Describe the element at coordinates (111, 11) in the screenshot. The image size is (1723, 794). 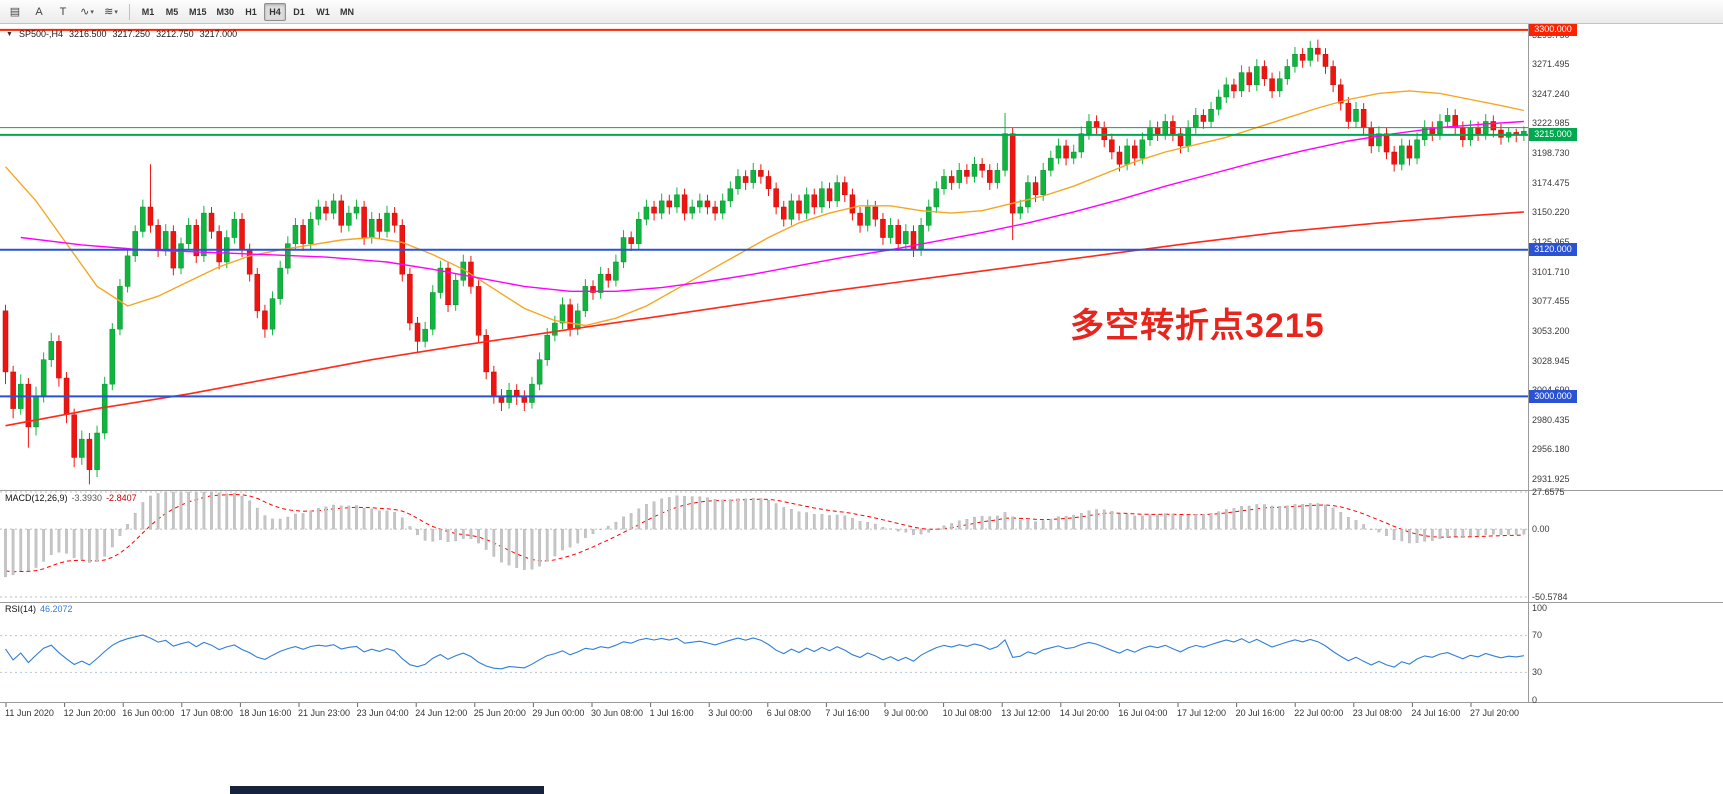
I see `indicator-tool-icon: ≋ ▾` at that location.